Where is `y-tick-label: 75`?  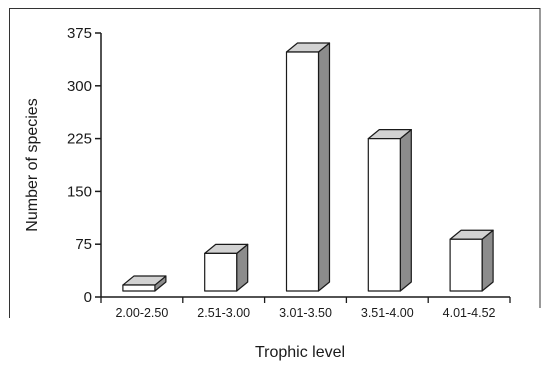 y-tick-label: 75 is located at coordinates (83, 244).